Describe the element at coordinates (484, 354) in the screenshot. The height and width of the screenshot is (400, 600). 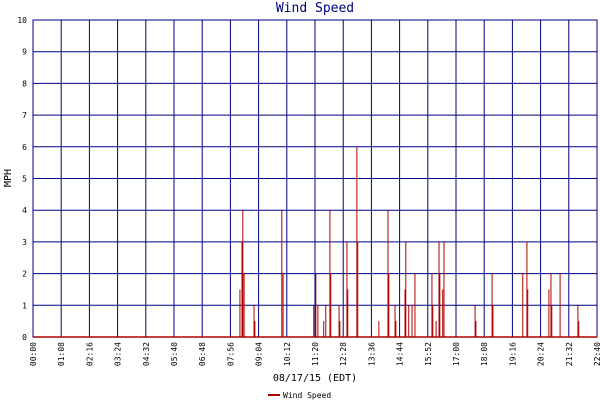
I see `x-tick-label: 18:08` at that location.